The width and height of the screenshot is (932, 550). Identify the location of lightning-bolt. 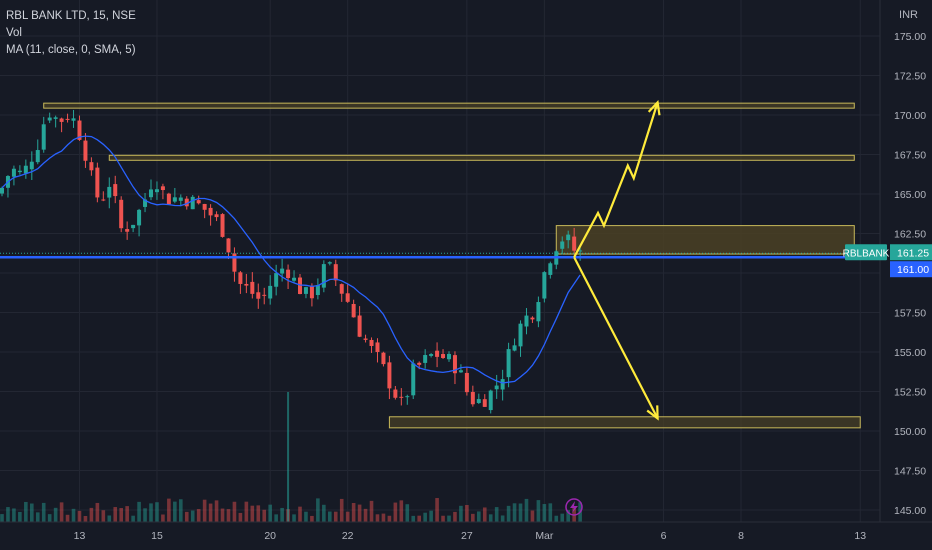
(574, 507).